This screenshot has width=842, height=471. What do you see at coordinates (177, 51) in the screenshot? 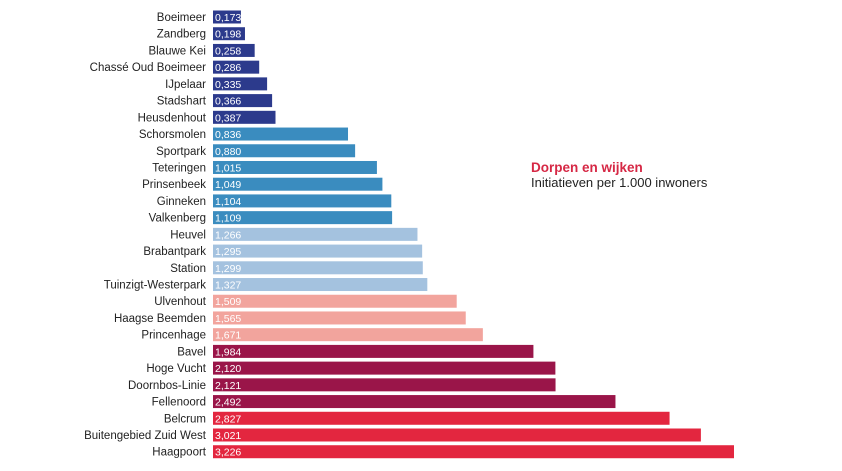
I see `category-label: Blauwe Kei` at bounding box center [177, 51].